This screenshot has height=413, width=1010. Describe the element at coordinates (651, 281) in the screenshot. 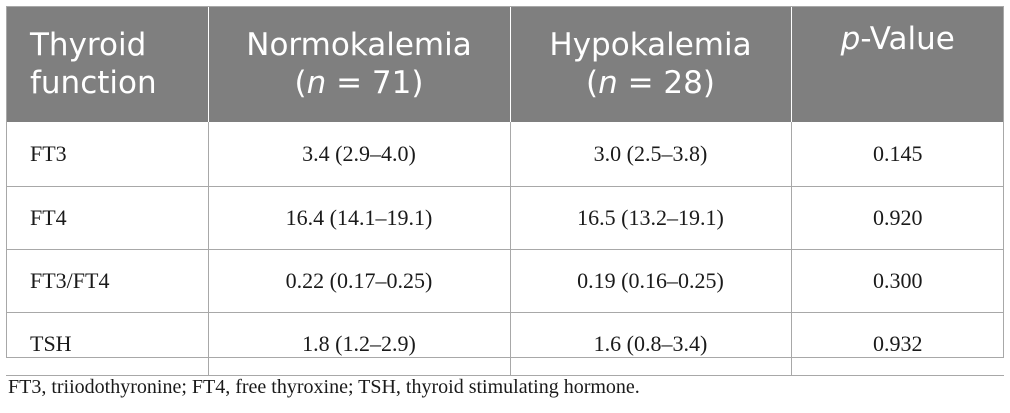

I see `cell-hypokalemia: 0.19 (0.16–0.25)` at that location.